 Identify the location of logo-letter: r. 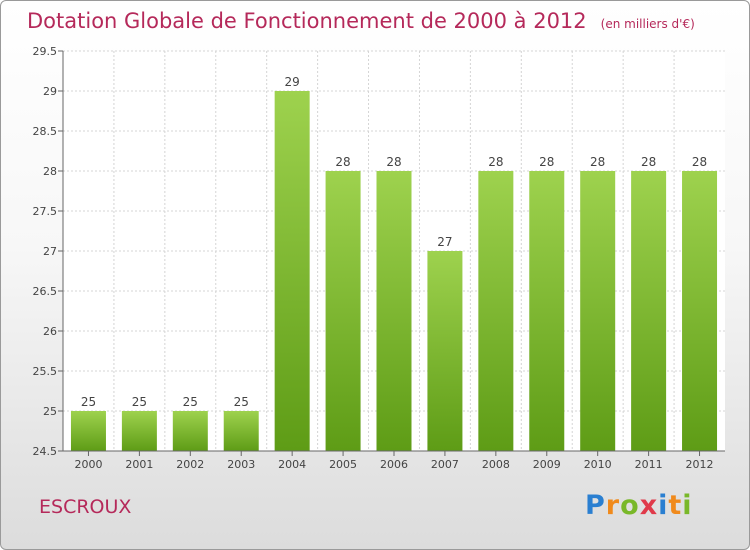
(613, 505).